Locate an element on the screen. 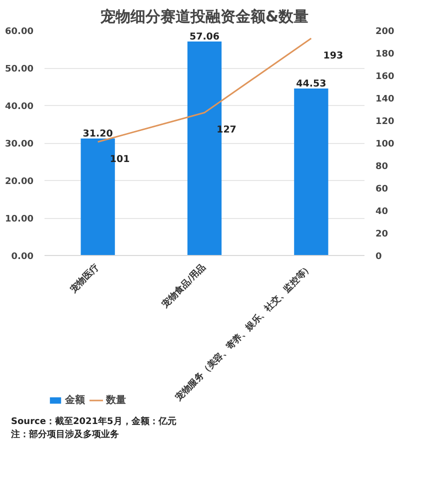 The image size is (434, 503). x-tick-label: 宠物医疗 is located at coordinates (84, 279).